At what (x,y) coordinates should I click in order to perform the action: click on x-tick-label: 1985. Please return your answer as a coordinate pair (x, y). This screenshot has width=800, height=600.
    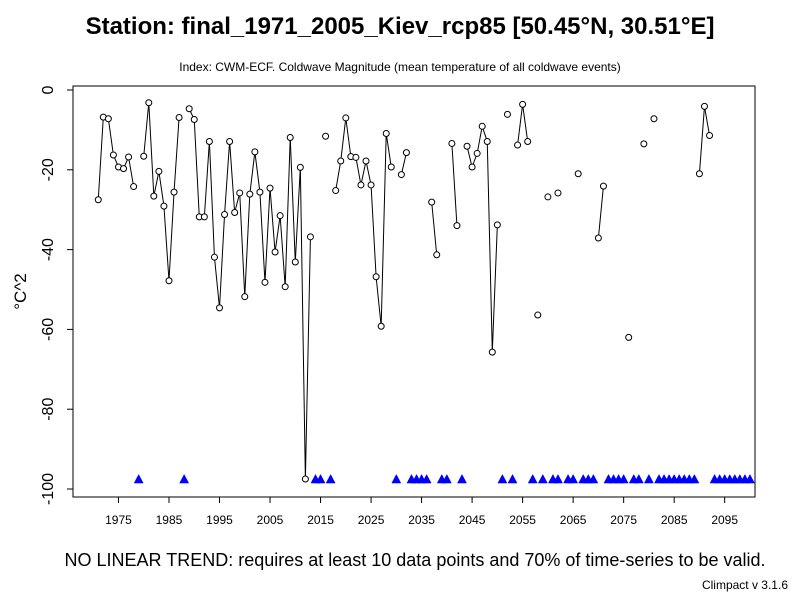
    Looking at the image, I should click on (169, 520).